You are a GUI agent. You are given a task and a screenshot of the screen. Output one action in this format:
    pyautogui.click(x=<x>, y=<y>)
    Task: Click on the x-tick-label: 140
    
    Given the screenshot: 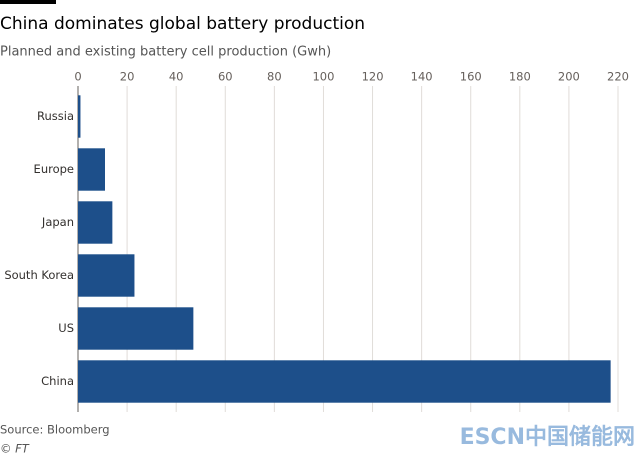 What is the action you would take?
    pyautogui.click(x=422, y=77)
    